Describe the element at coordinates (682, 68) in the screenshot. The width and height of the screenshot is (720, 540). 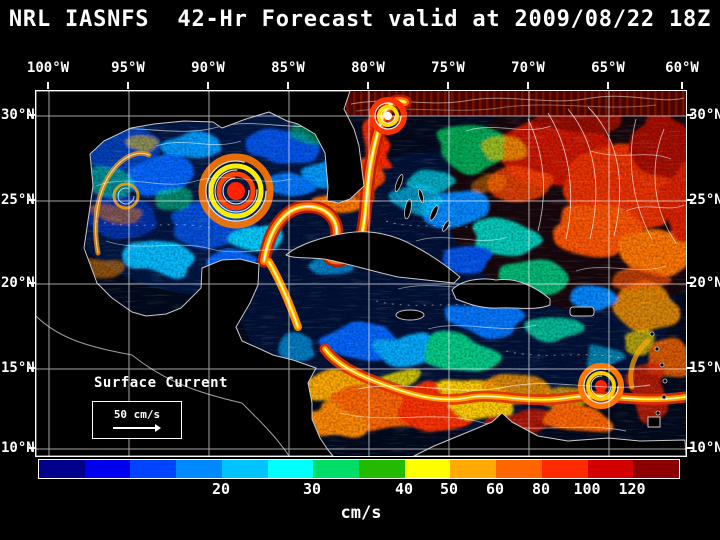
I see `lon-label-60w: 60°W` at that location.